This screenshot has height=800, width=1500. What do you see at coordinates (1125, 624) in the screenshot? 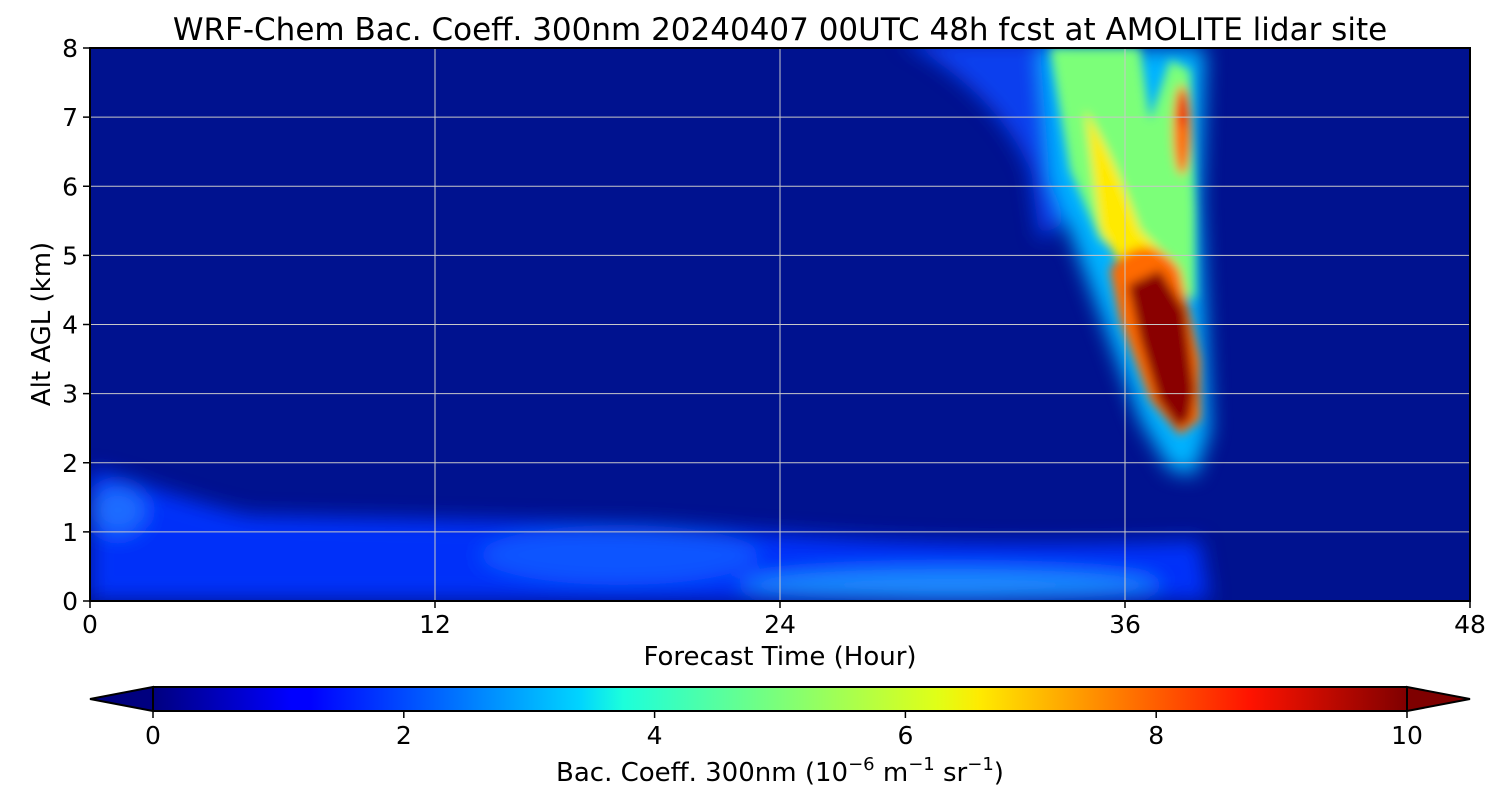
I see `x-tick-label-3: 36` at bounding box center [1125, 624].